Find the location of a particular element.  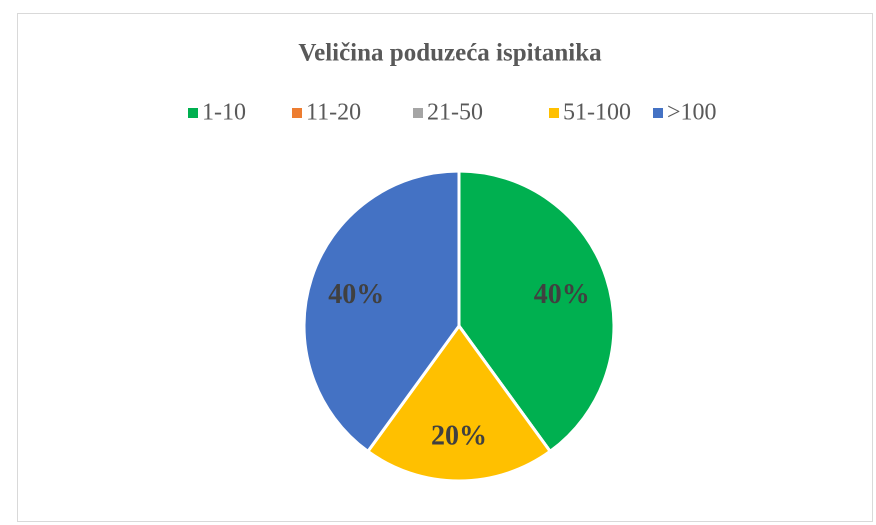

slice-label: 20% is located at coordinates (459, 435).